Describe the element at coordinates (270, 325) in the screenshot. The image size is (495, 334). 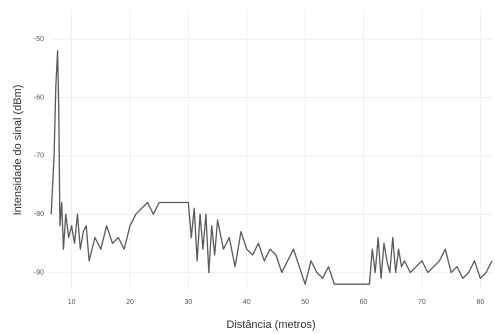
I see `x-axis-title: Distância (metros)` at that location.